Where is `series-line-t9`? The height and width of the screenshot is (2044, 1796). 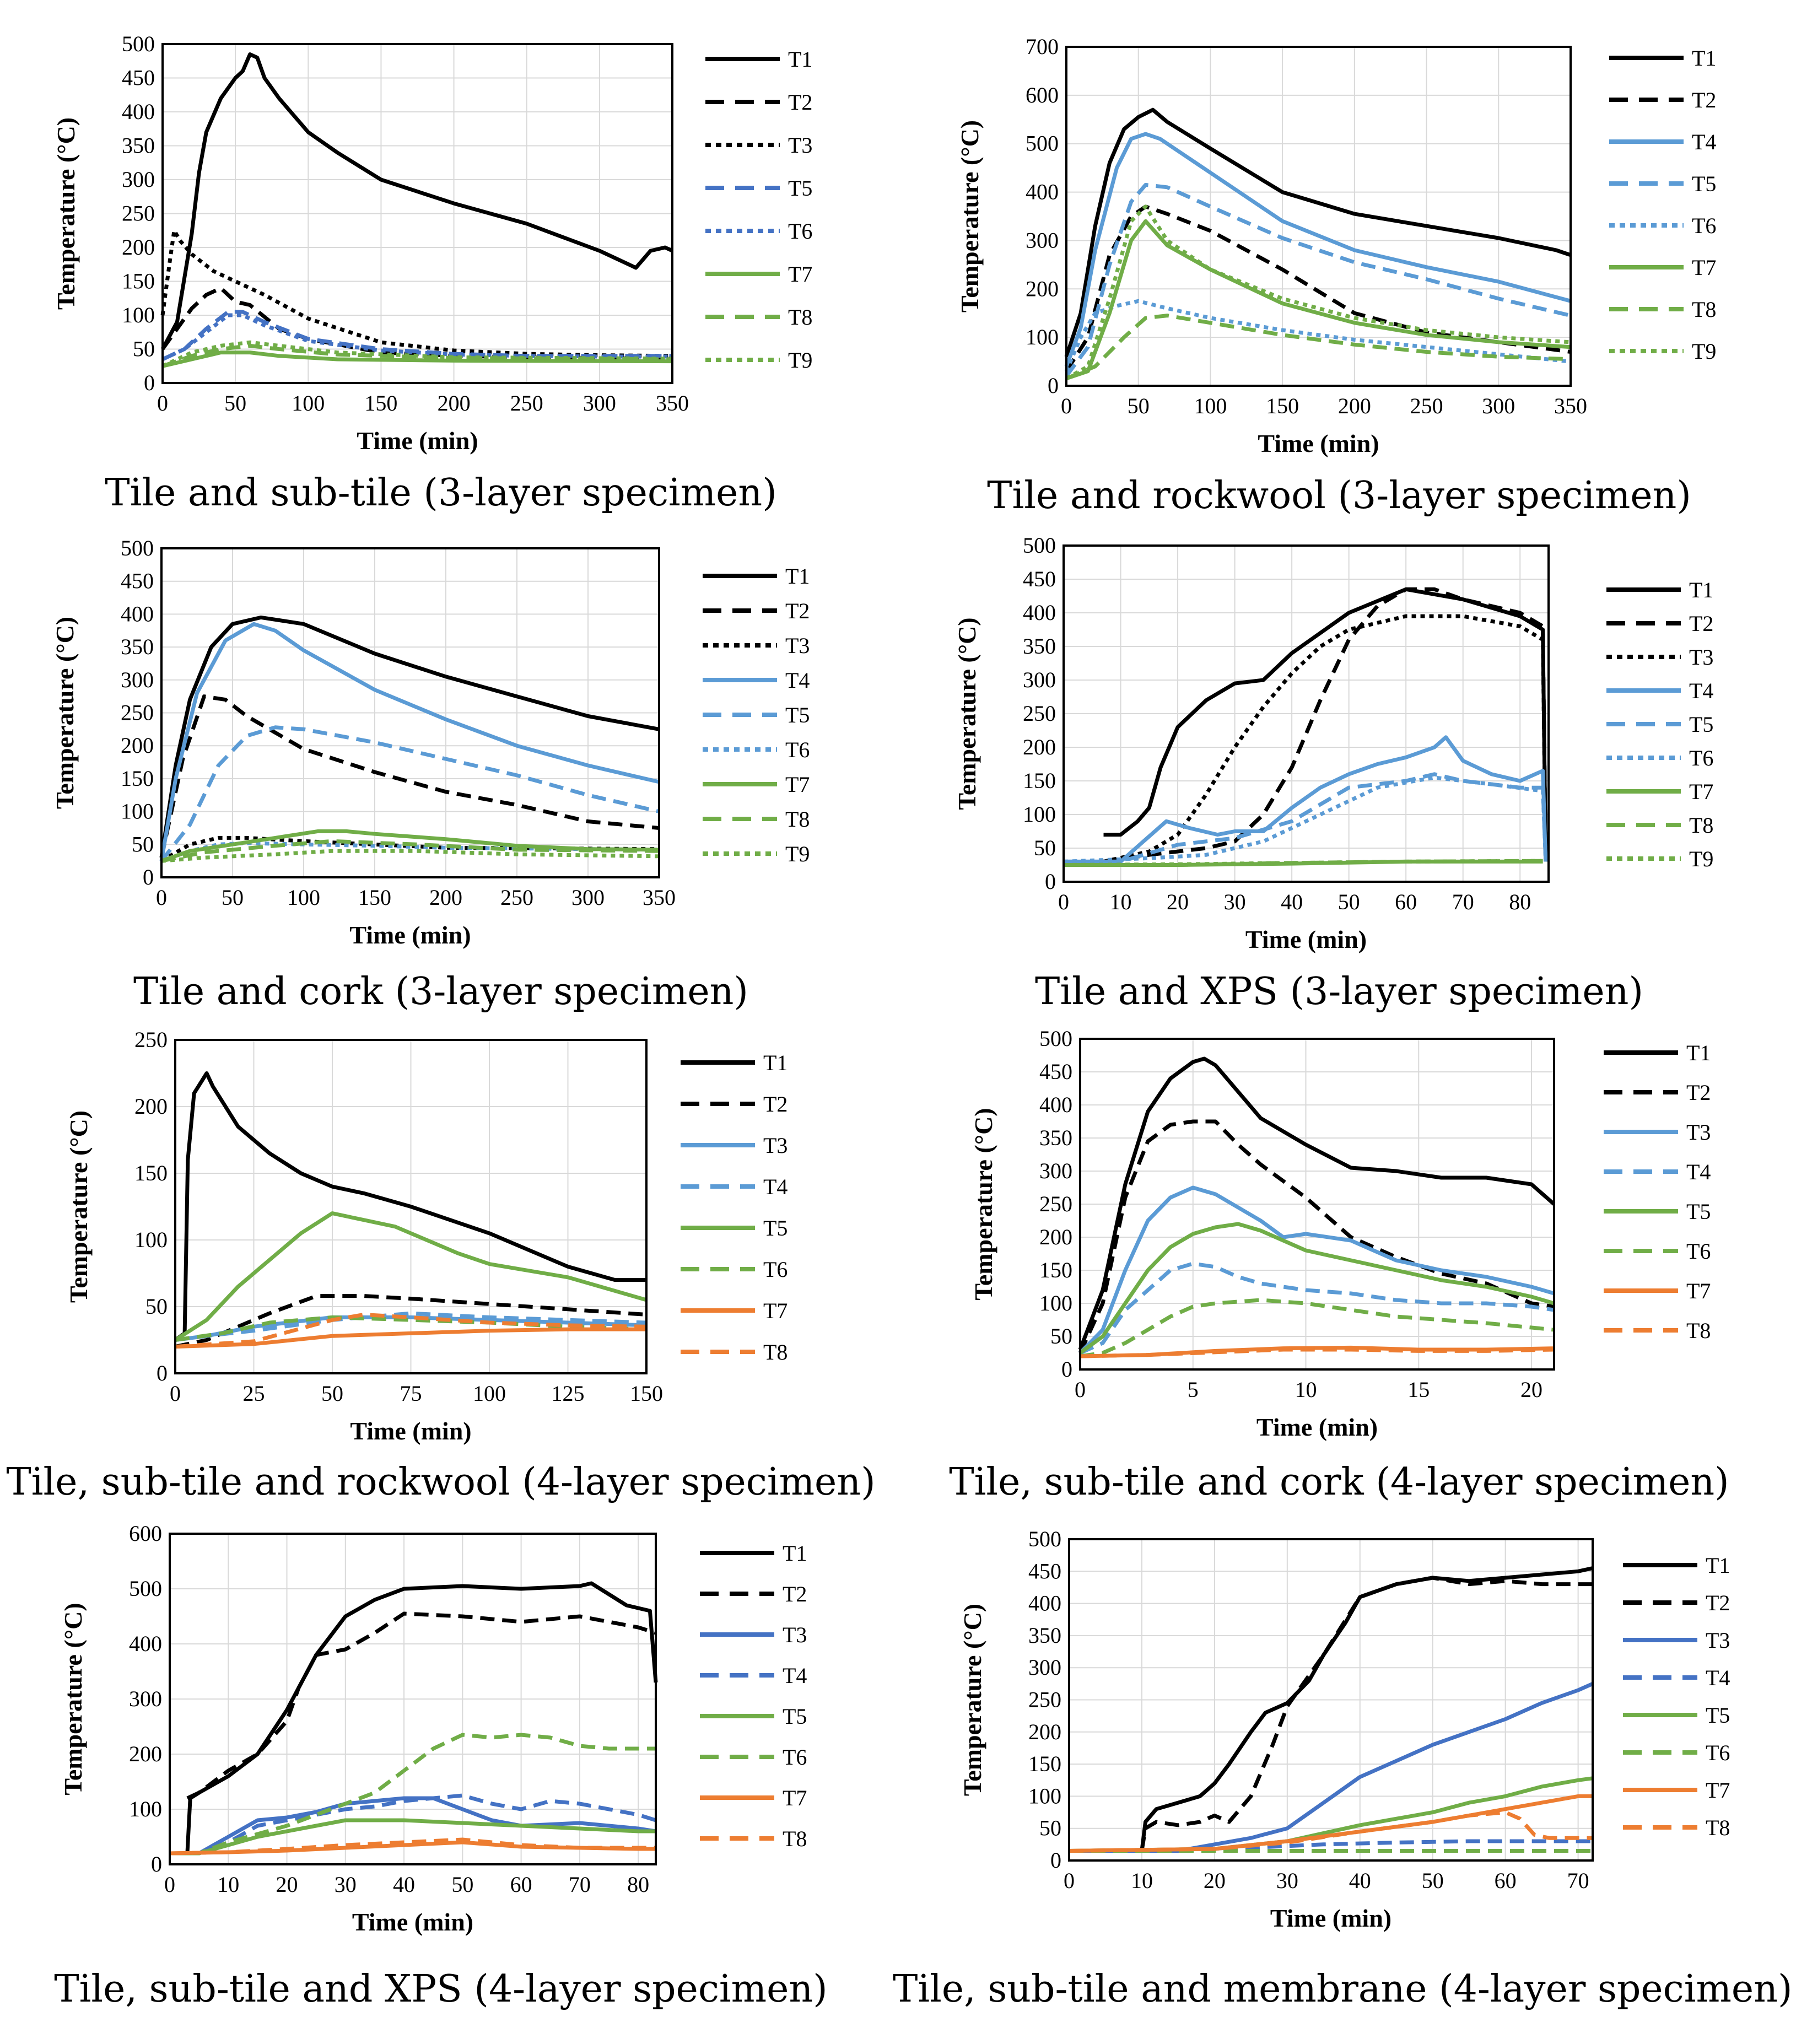 series-line-t9 is located at coordinates (417, 354).